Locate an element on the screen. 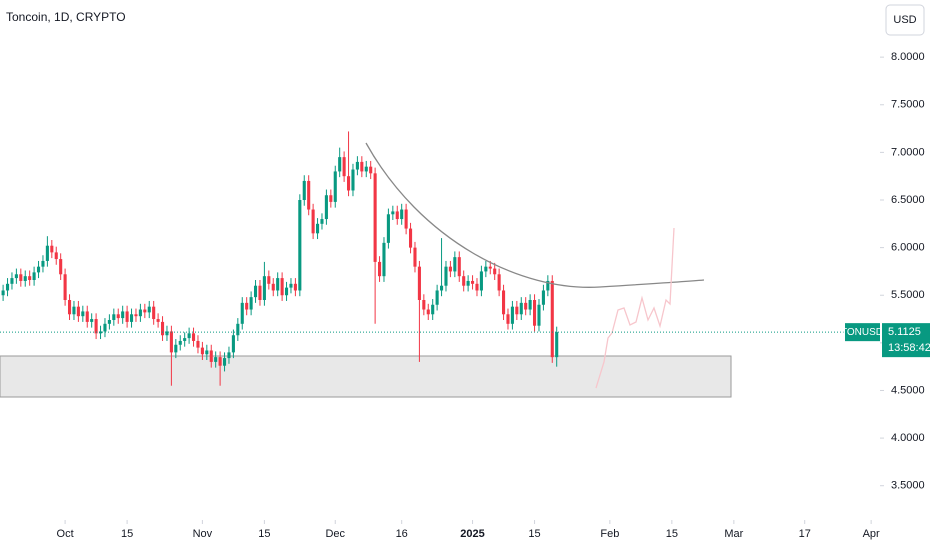 The height and width of the screenshot is (550, 932). x-tick-label: 17 is located at coordinates (805, 534).